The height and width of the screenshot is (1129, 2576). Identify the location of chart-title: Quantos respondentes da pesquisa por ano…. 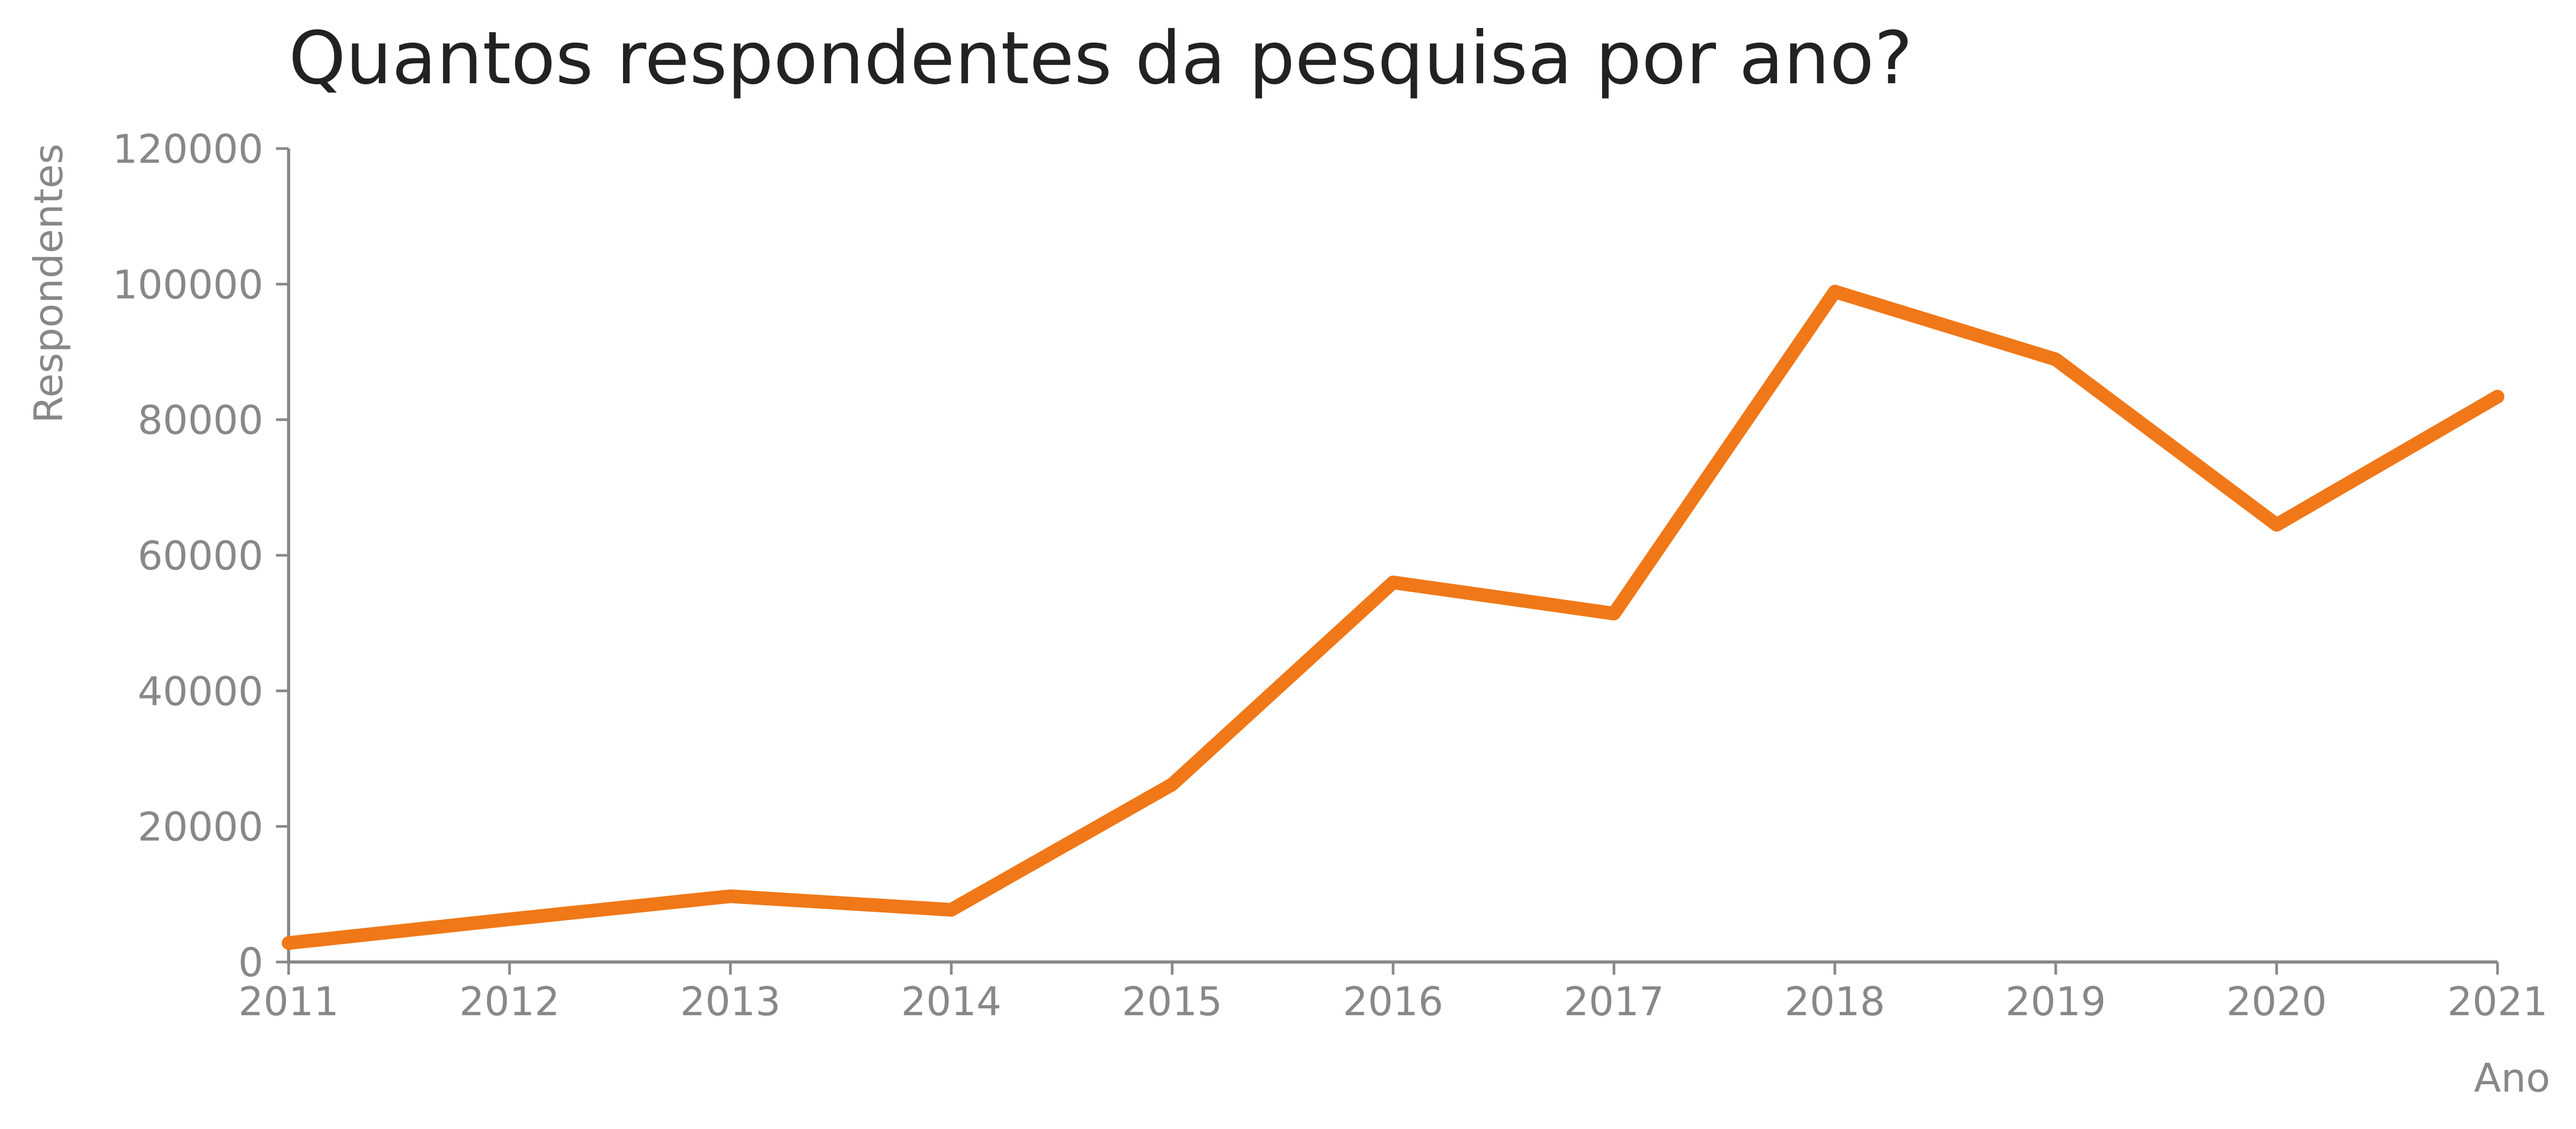
(1101, 58).